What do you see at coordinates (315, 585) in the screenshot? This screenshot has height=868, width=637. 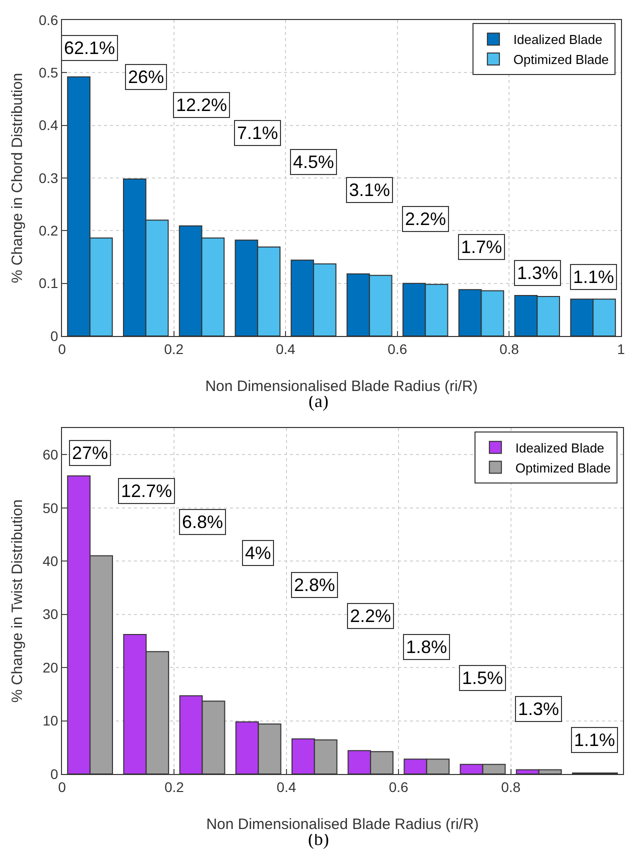 I see `annotation: 2.8%` at bounding box center [315, 585].